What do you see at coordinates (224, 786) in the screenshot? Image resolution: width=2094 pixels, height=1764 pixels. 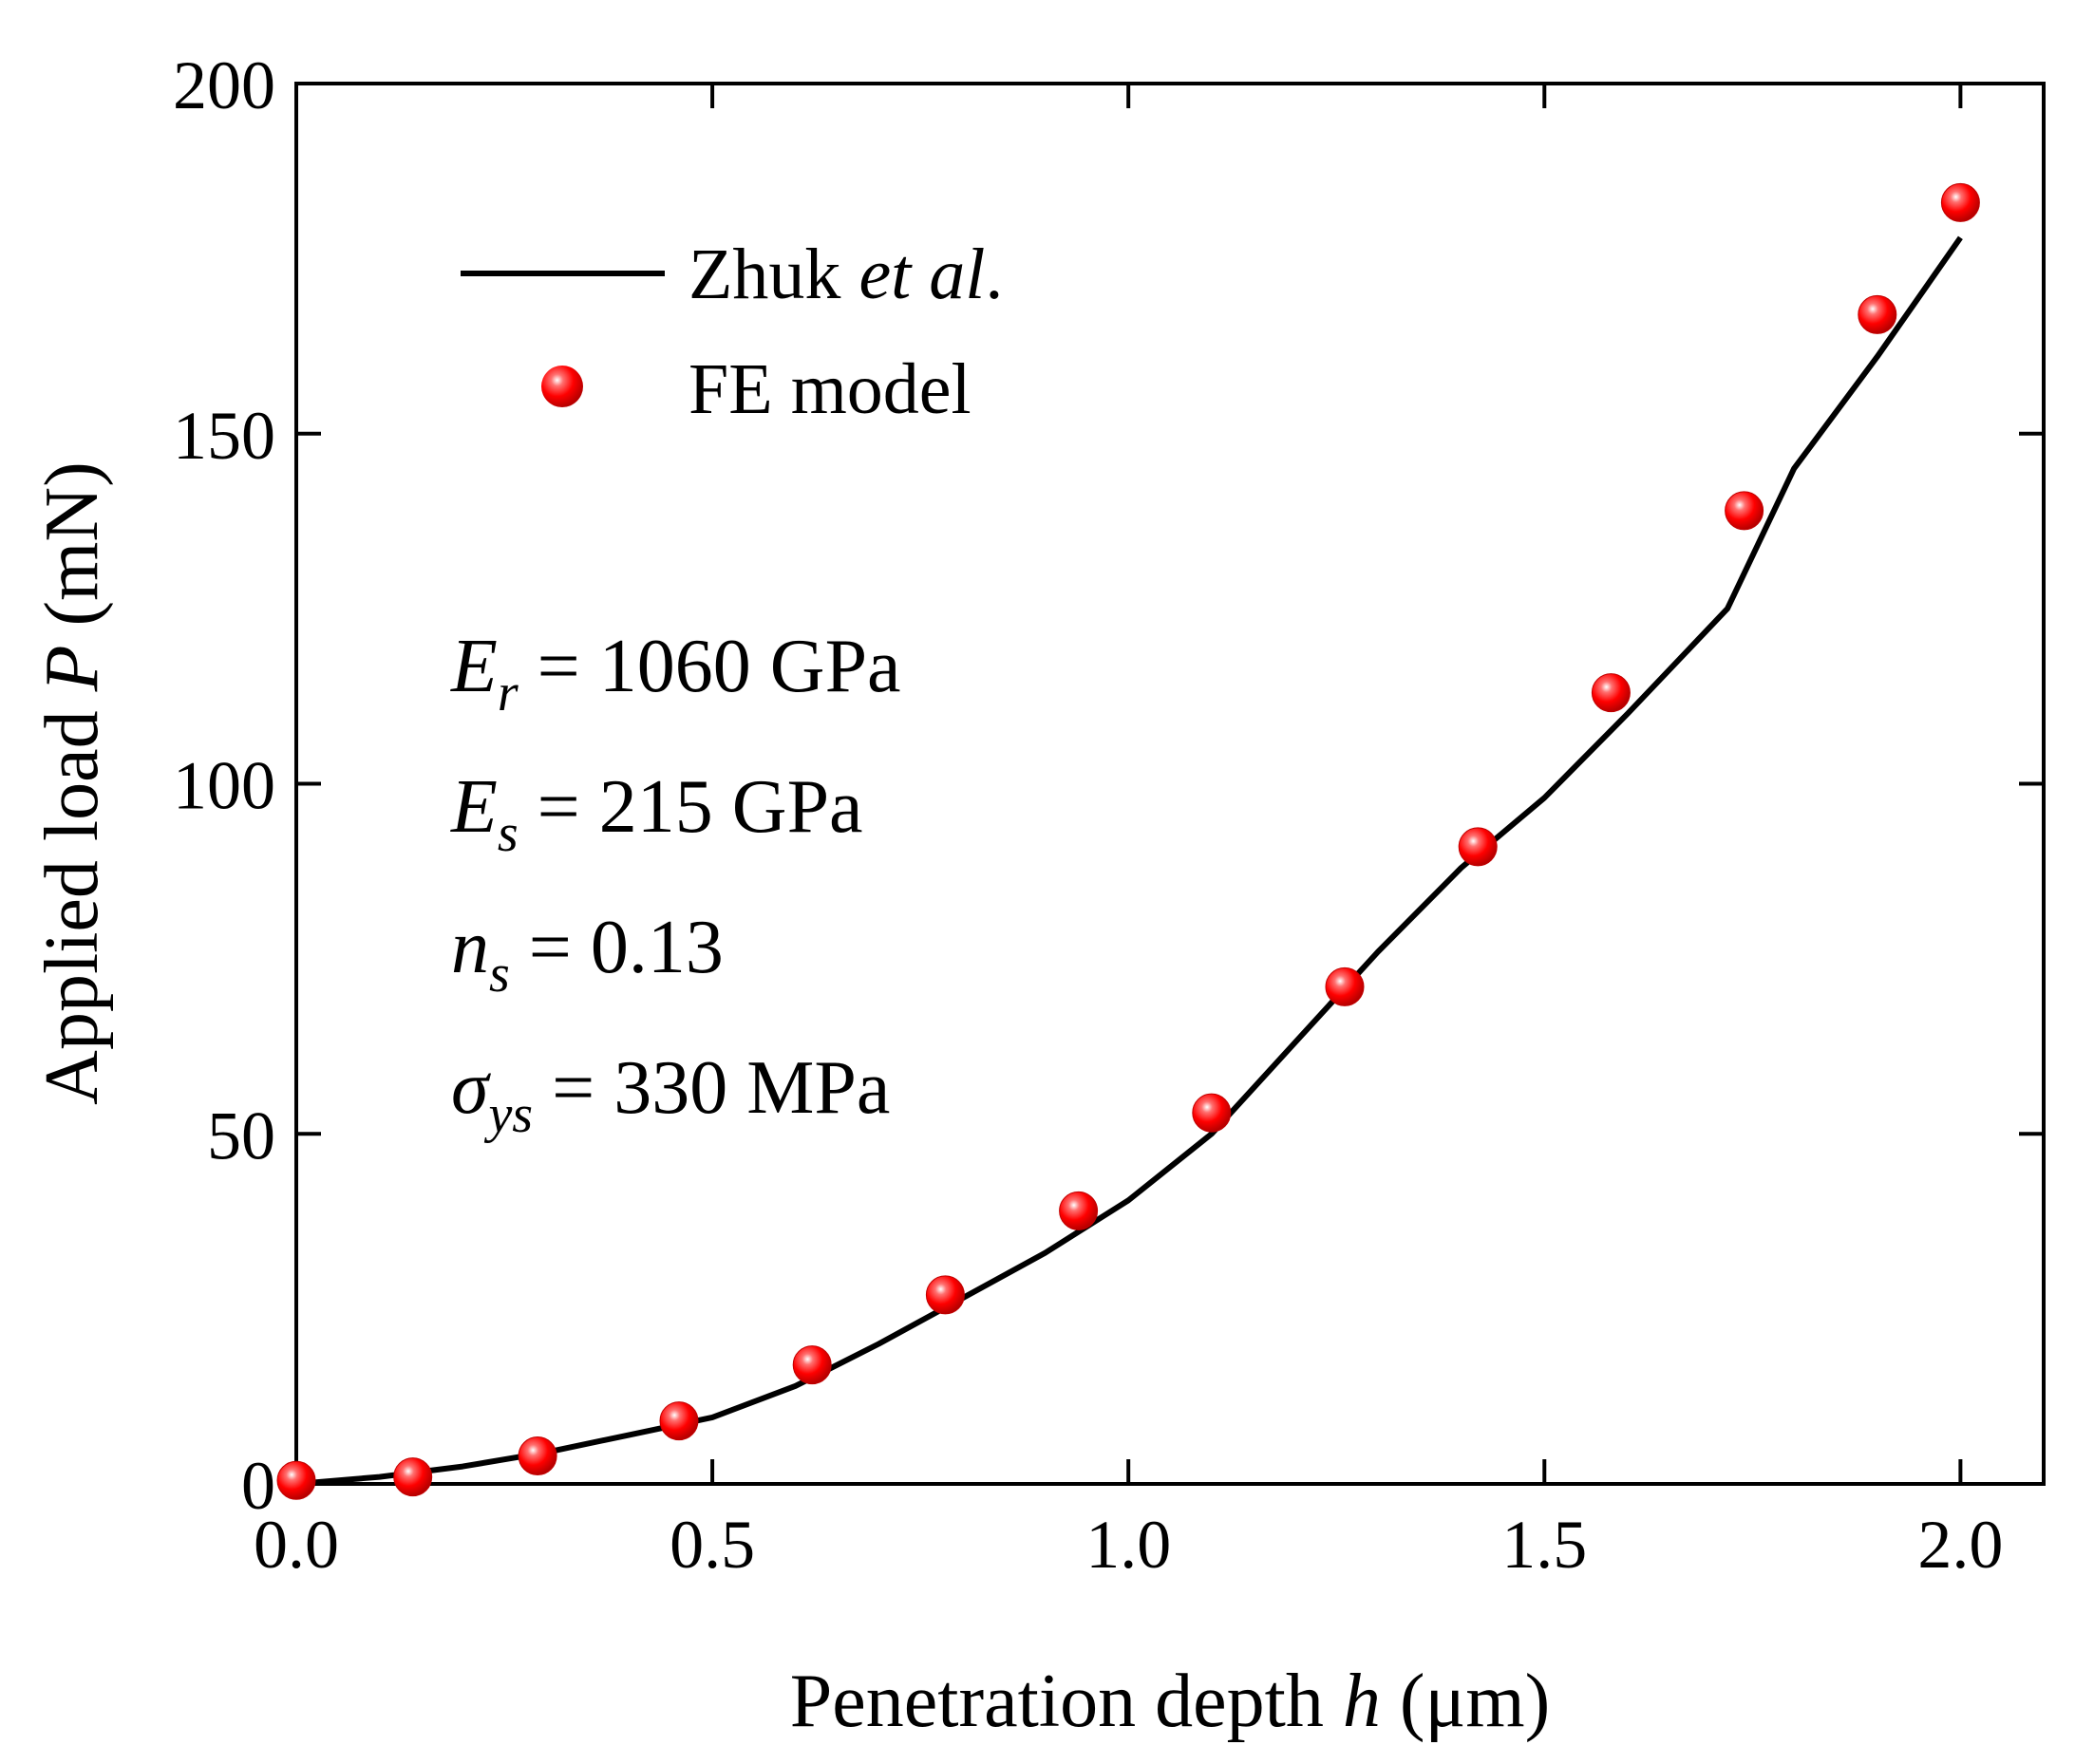 I see `y-tick-label: 100` at bounding box center [224, 786].